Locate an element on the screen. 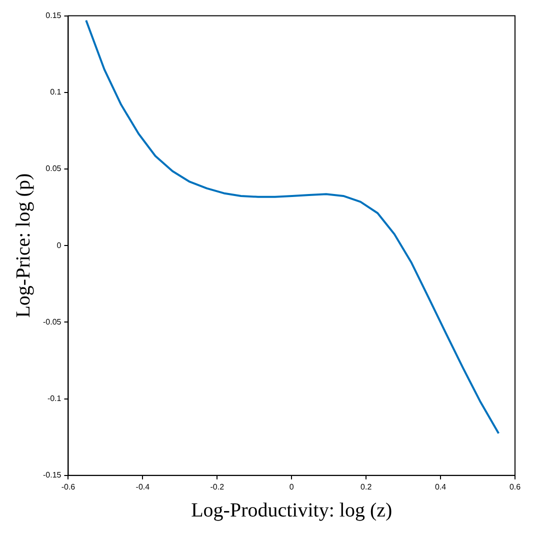  x-axis-title: Log-Productivity: log (z) is located at coordinates (291, 510).